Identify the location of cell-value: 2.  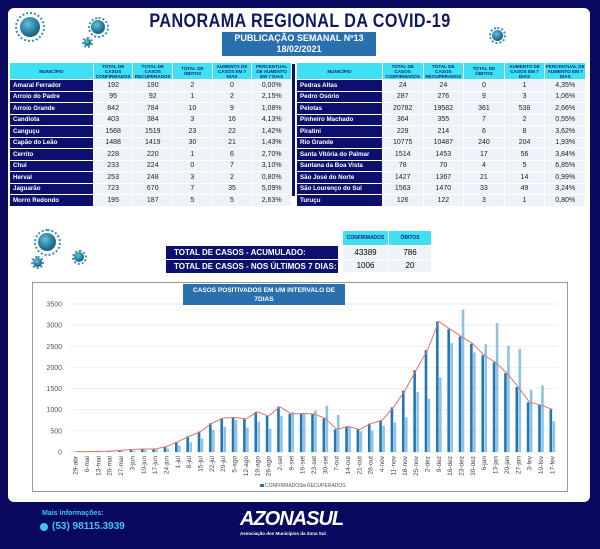
(524, 119).